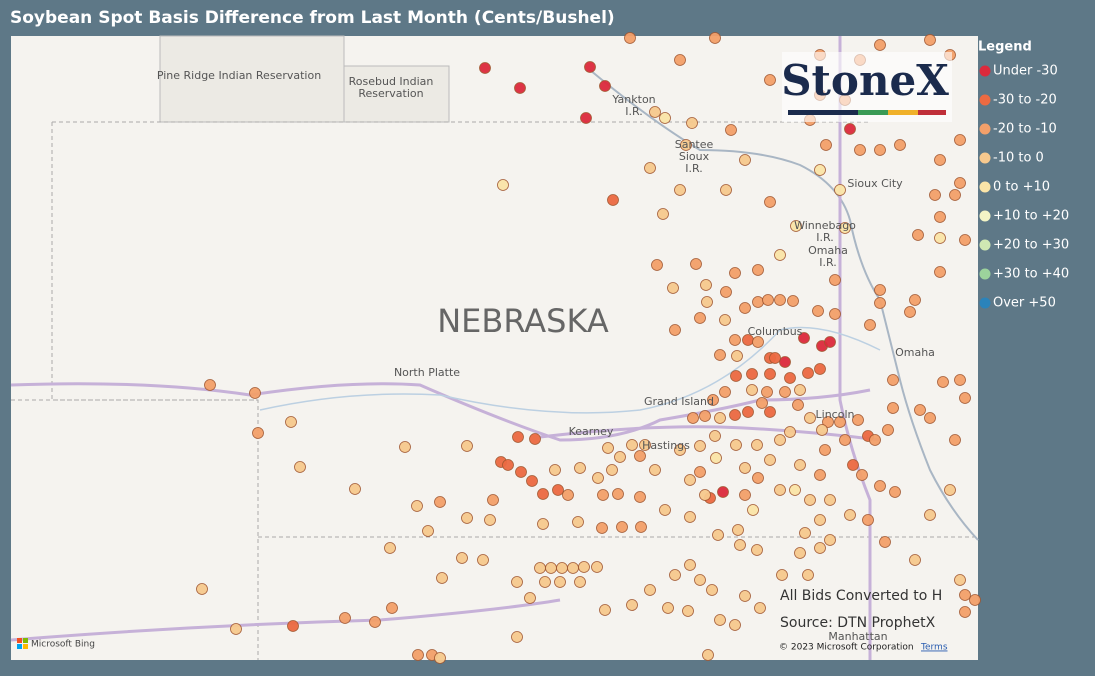  What do you see at coordinates (679, 401) in the screenshot?
I see `place-label: Grand Island` at bounding box center [679, 401].